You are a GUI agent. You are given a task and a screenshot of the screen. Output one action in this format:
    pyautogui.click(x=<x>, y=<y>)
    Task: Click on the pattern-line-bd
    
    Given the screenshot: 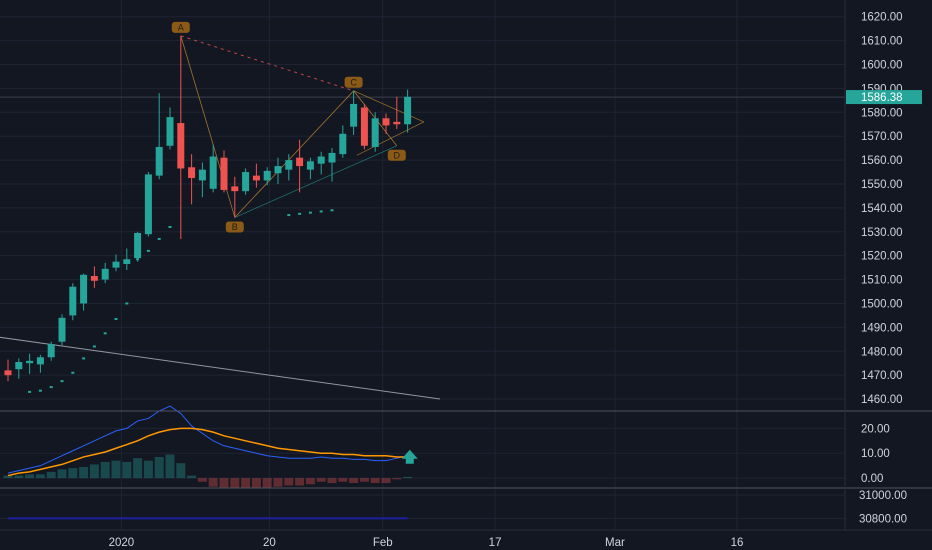 What is the action you would take?
    pyautogui.click(x=315, y=181)
    